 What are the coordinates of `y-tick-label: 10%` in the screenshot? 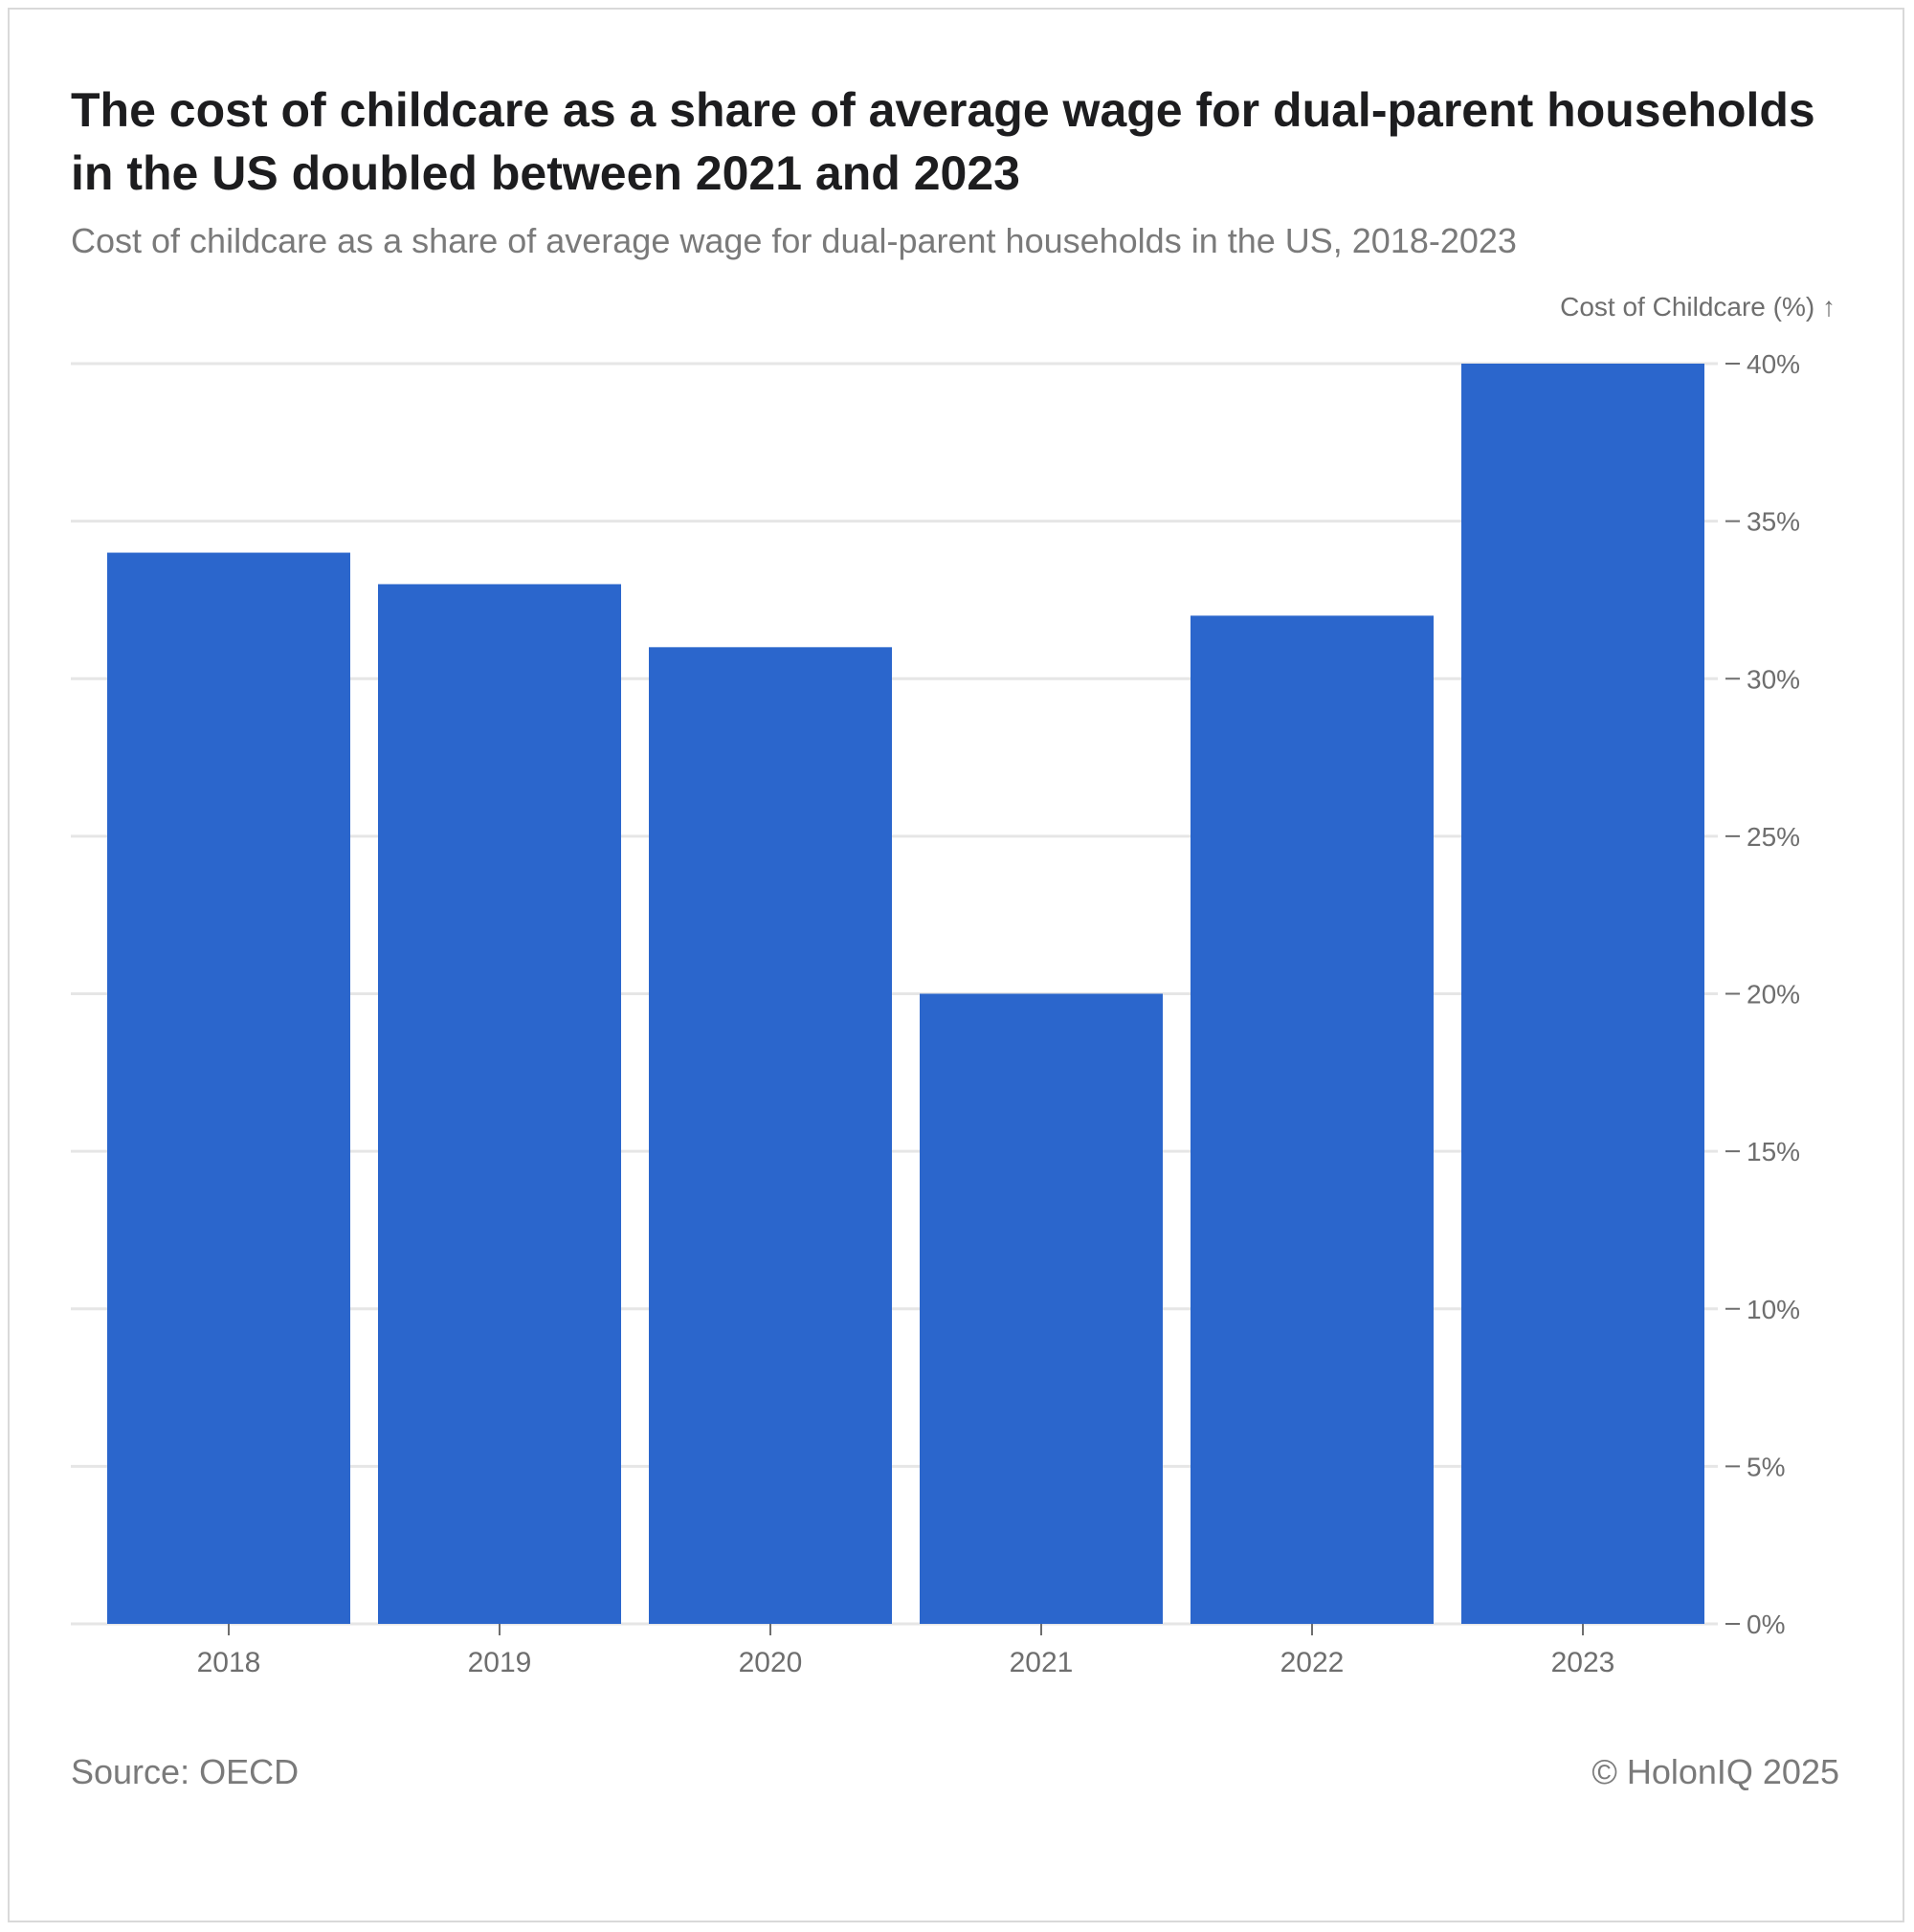 It's located at (1773, 1309).